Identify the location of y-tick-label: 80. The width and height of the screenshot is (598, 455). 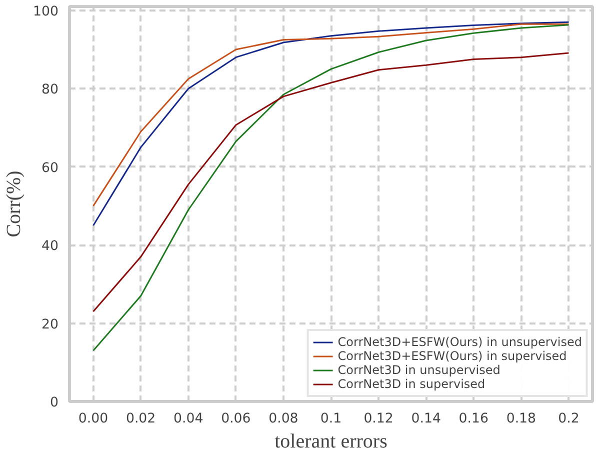
(50, 90).